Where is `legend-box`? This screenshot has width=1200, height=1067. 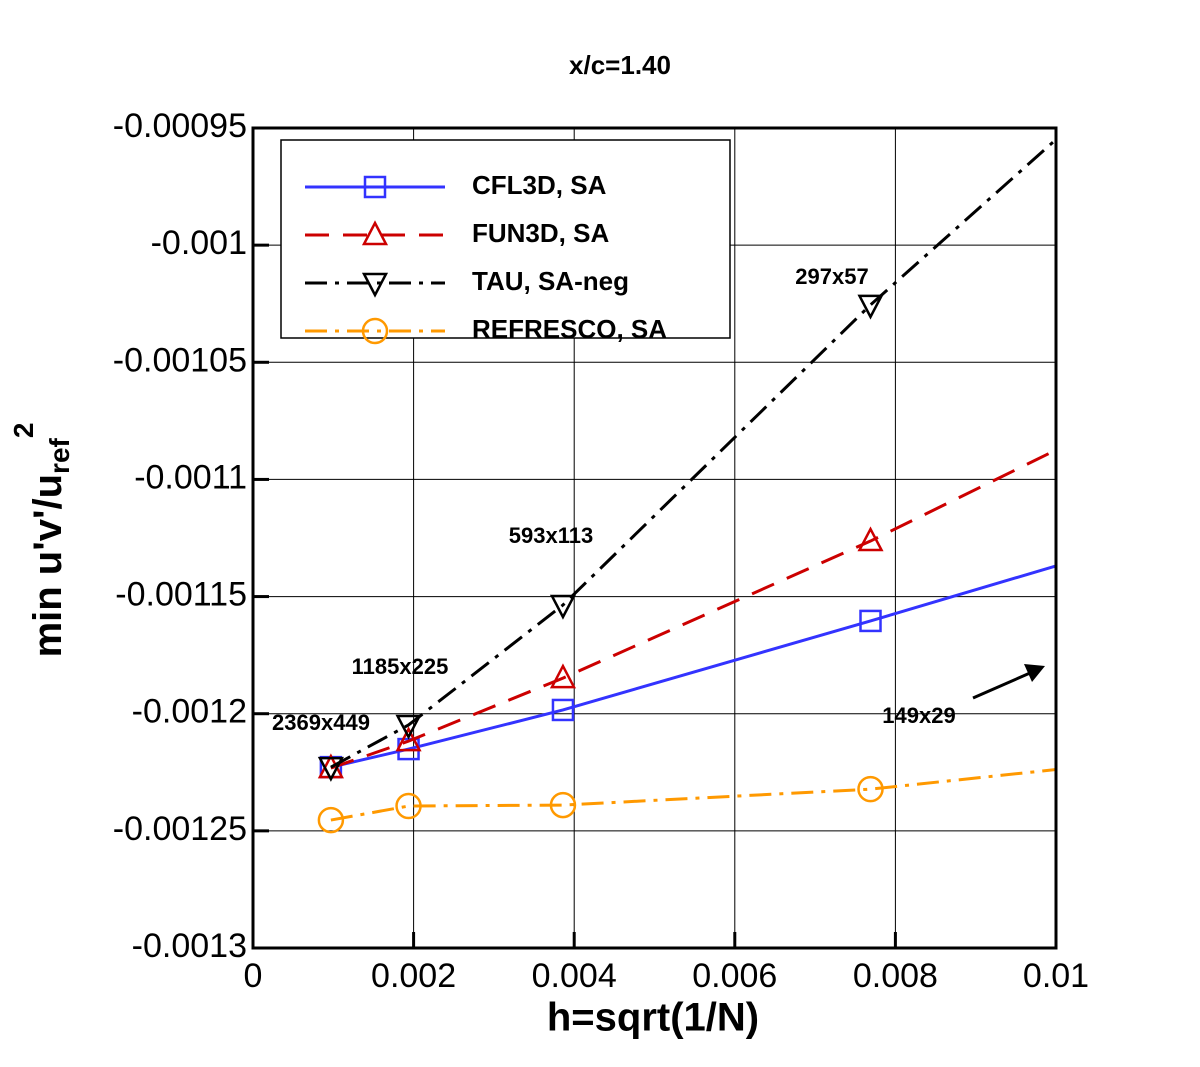
legend-box is located at coordinates (505, 239).